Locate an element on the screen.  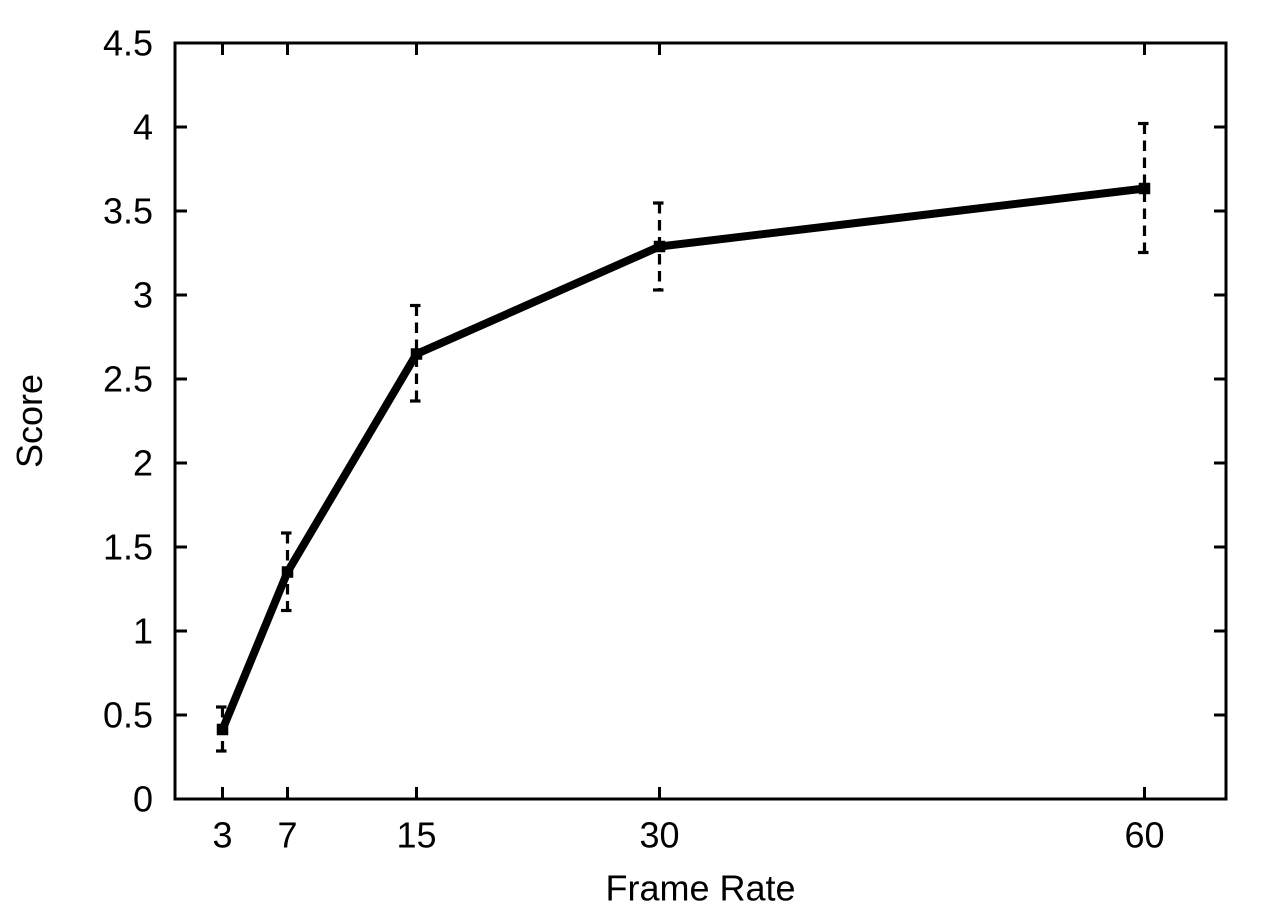
svg-text: 4.5 is located at coordinates (128, 43).